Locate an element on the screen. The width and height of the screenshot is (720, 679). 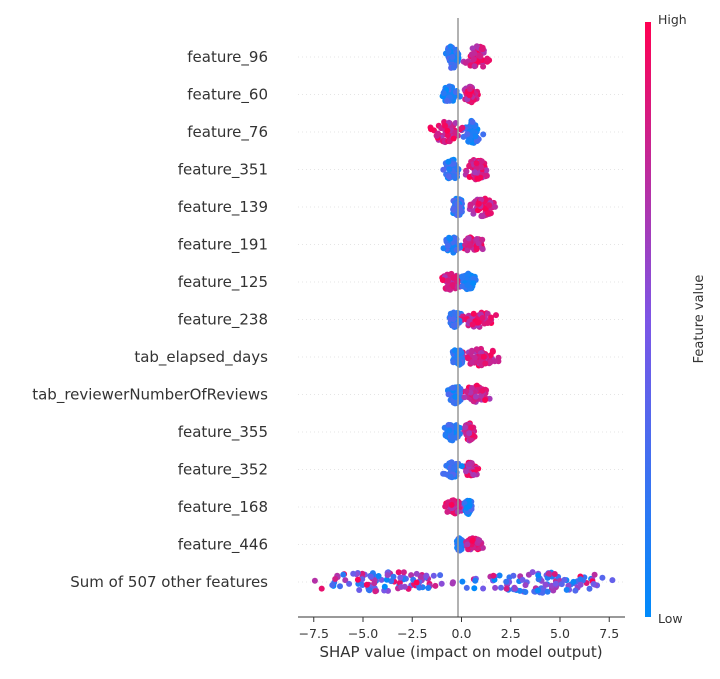
feature-label: feature_168 is located at coordinates (223, 507).